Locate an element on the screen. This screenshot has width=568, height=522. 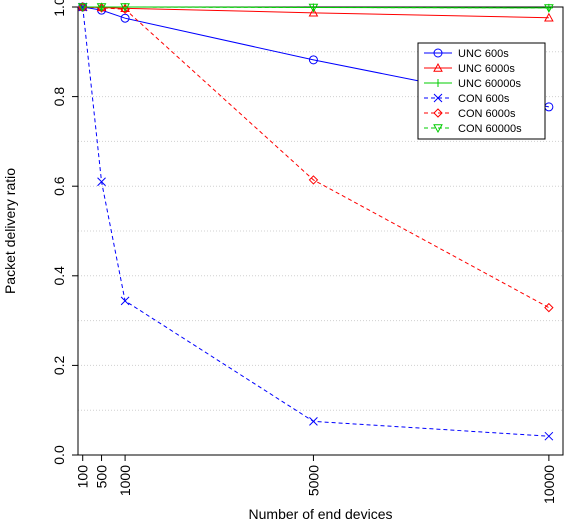
legend-entry: UNC 60000s is located at coordinates (472, 84).